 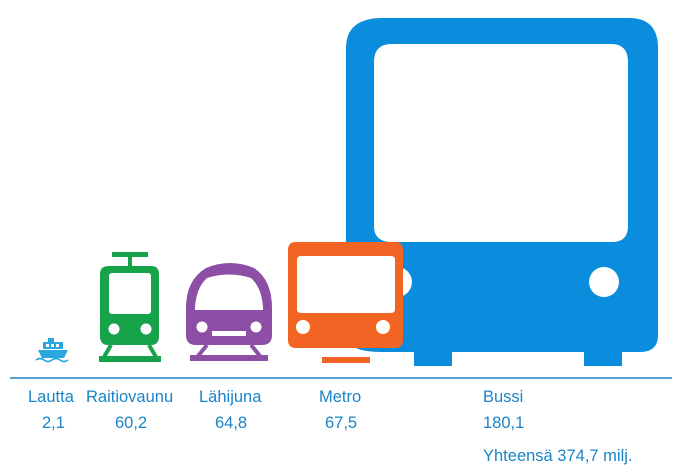 I want to click on total-label: Yhteensä 374,7 milj., so click(x=558, y=456).